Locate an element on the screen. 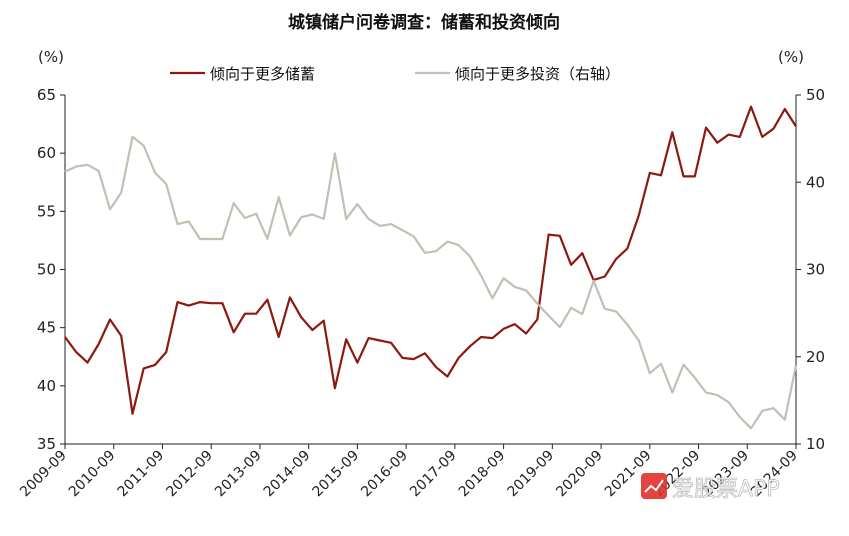 This screenshot has width=849, height=536. right-y-tick-label: 20 is located at coordinates (815, 357).